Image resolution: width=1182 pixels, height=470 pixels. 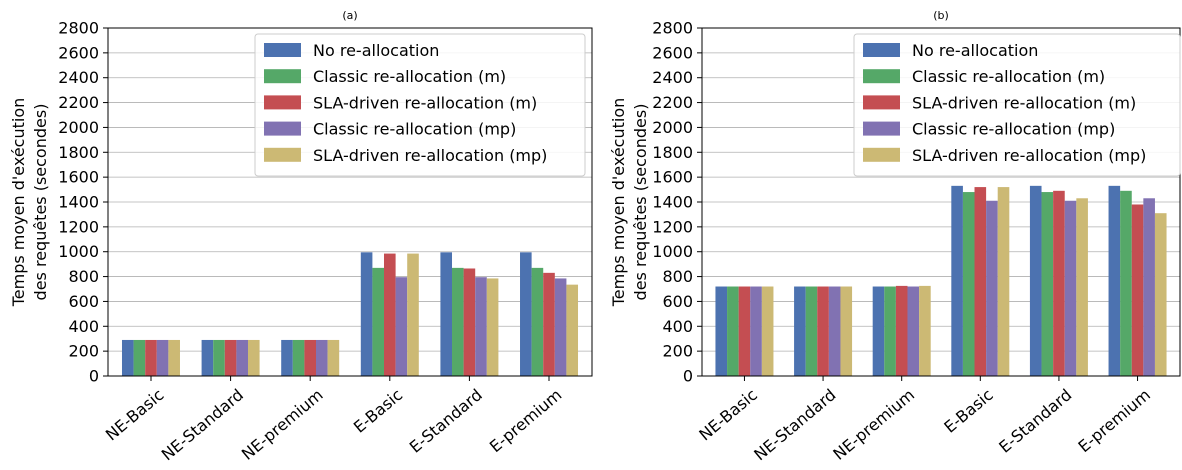 What do you see at coordinates (446, 314) in the screenshot?
I see `bar-no-re-allocation-e-standard` at bounding box center [446, 314].